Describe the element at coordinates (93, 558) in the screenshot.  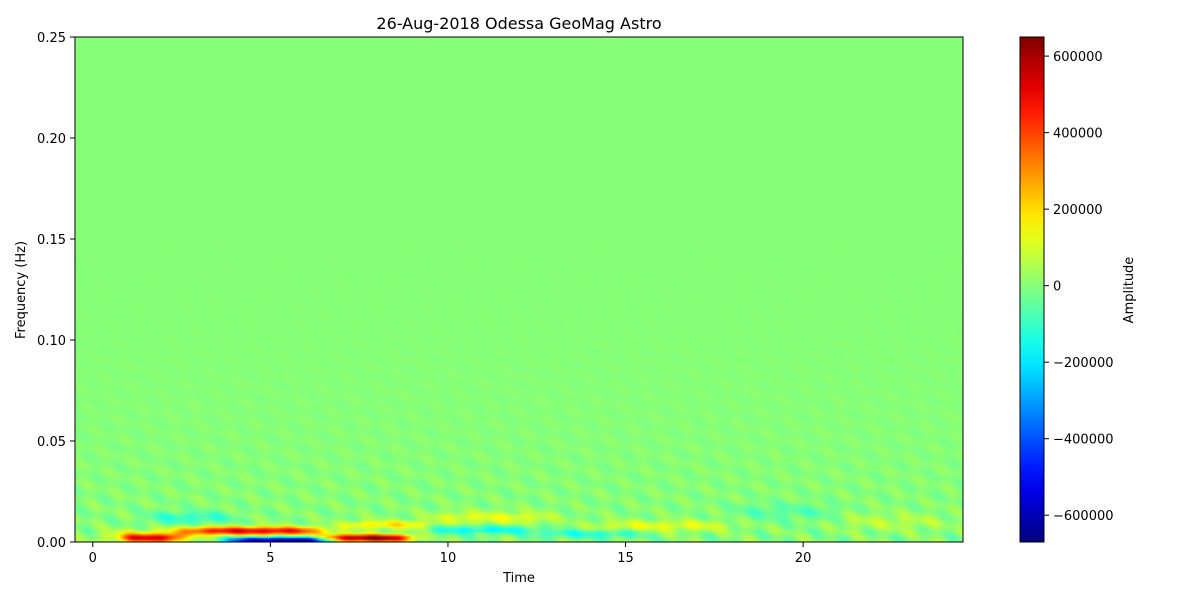
I see `x-tick-label: 0` at that location.